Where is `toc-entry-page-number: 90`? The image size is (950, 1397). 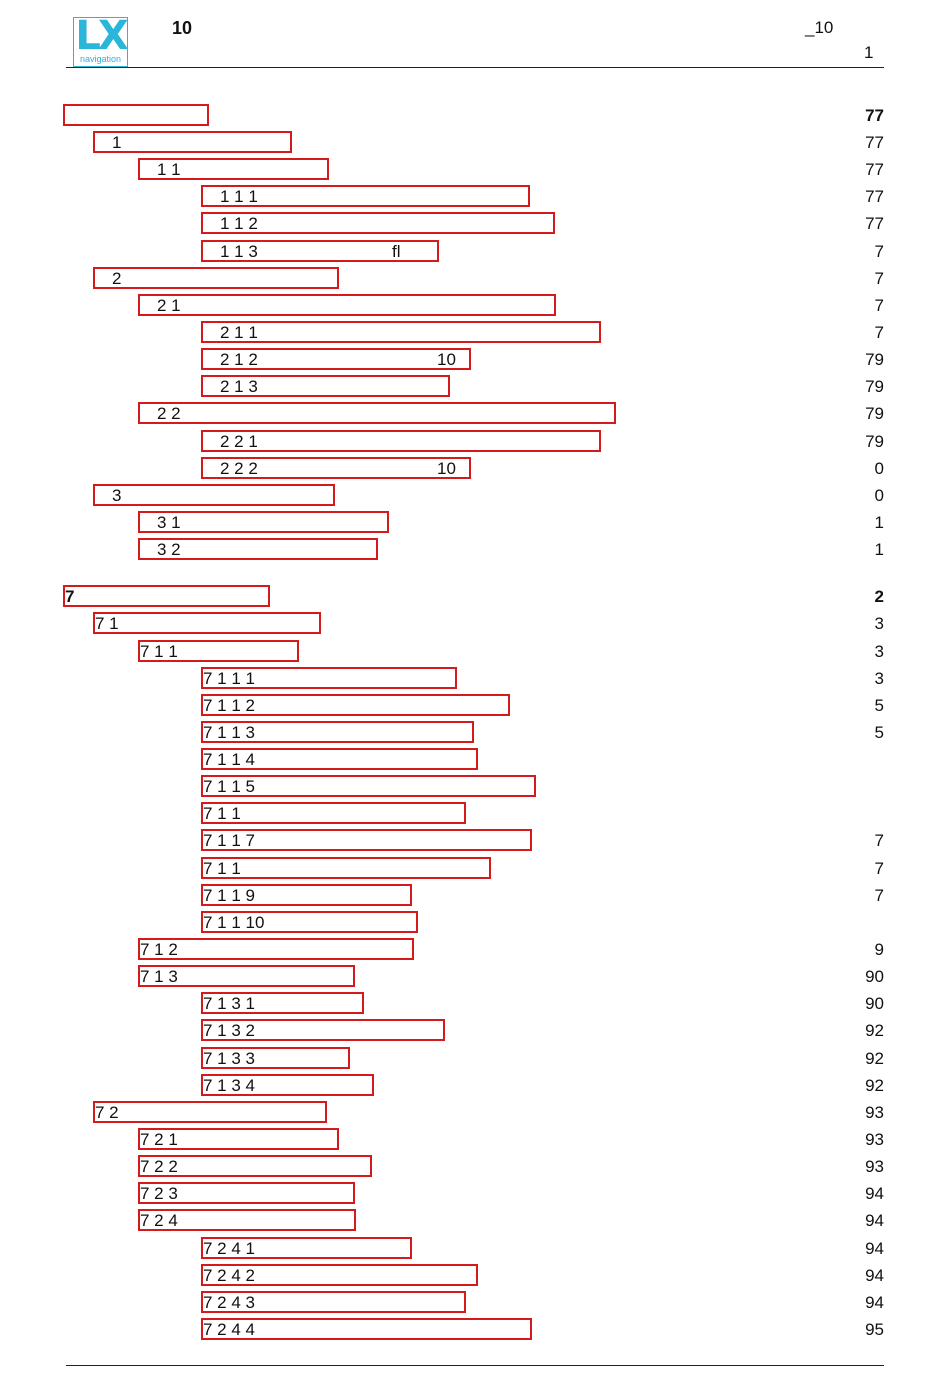 toc-entry-page-number: 90 is located at coordinates (874, 976).